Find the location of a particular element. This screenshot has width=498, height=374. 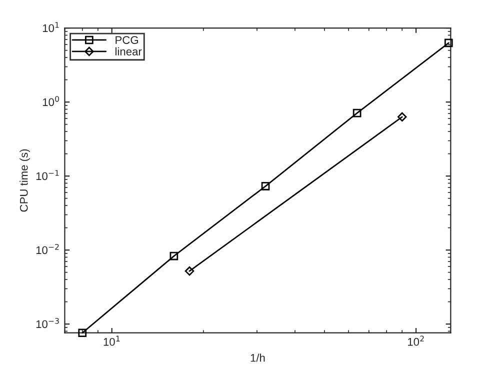

x-axis-title: 1/h is located at coordinates (257, 358).